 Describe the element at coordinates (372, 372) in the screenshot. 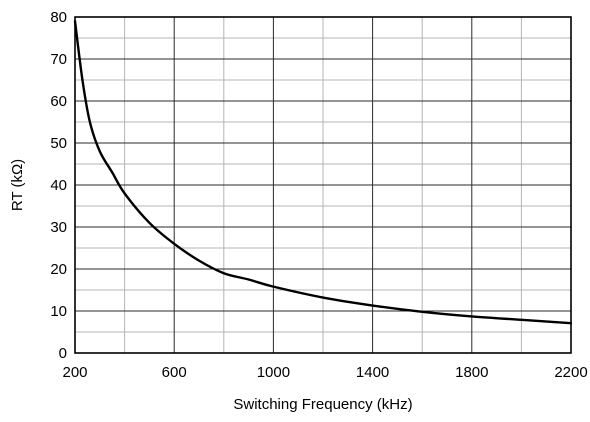

I see `x-tick-label: 1400` at that location.